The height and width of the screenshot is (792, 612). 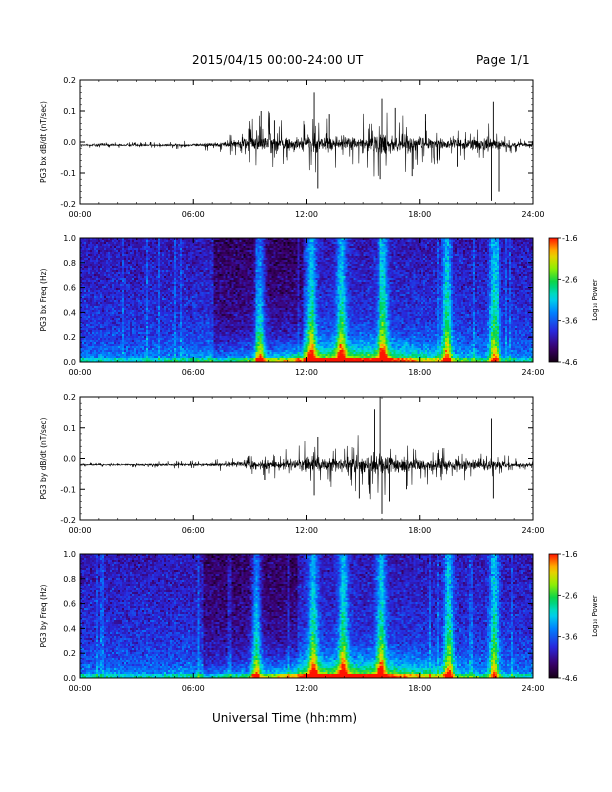 I want to click on x-axis-label: Universal Time (hh:mm), so click(x=285, y=718).